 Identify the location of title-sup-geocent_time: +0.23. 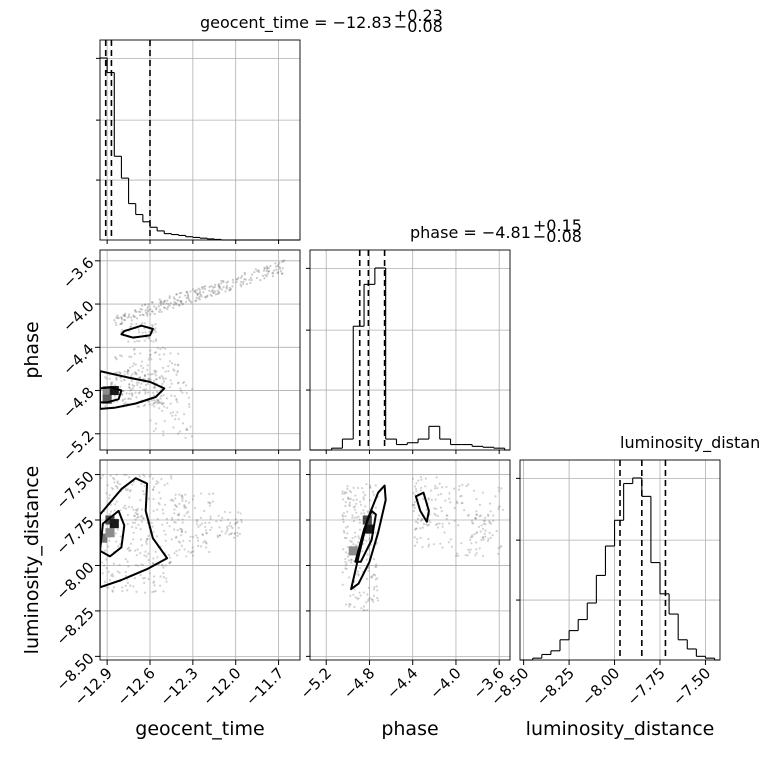
(418, 15).